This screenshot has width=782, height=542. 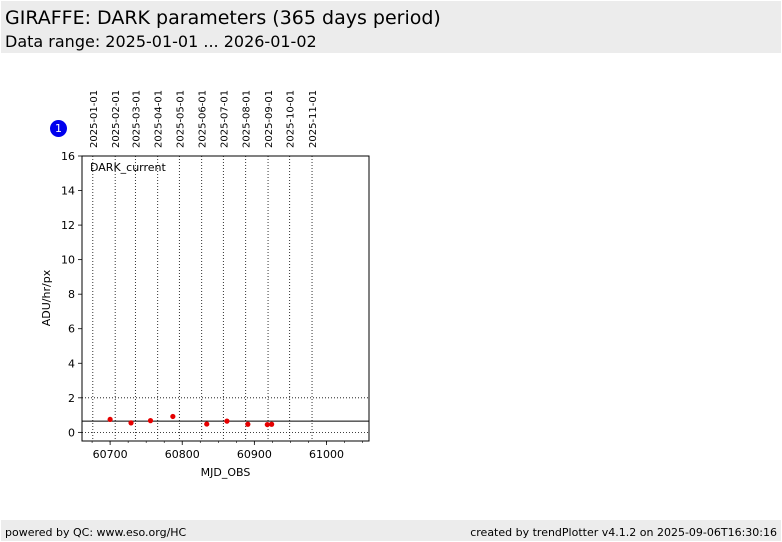 What do you see at coordinates (68, 156) in the screenshot?
I see `y-tick-label: 16` at bounding box center [68, 156].